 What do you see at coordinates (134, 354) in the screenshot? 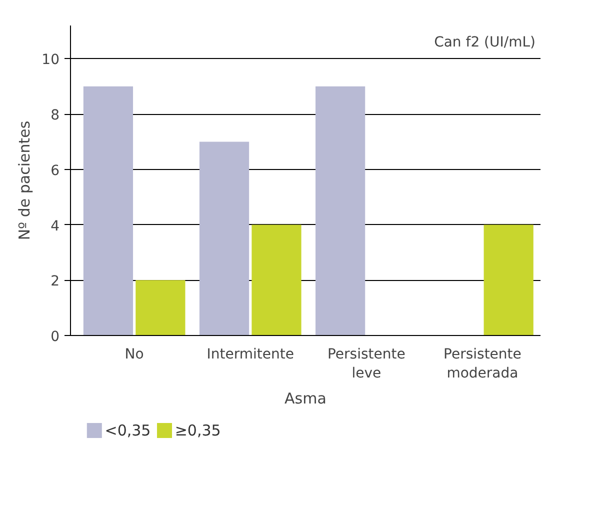
I see `x-tick-label: No` at bounding box center [134, 354].